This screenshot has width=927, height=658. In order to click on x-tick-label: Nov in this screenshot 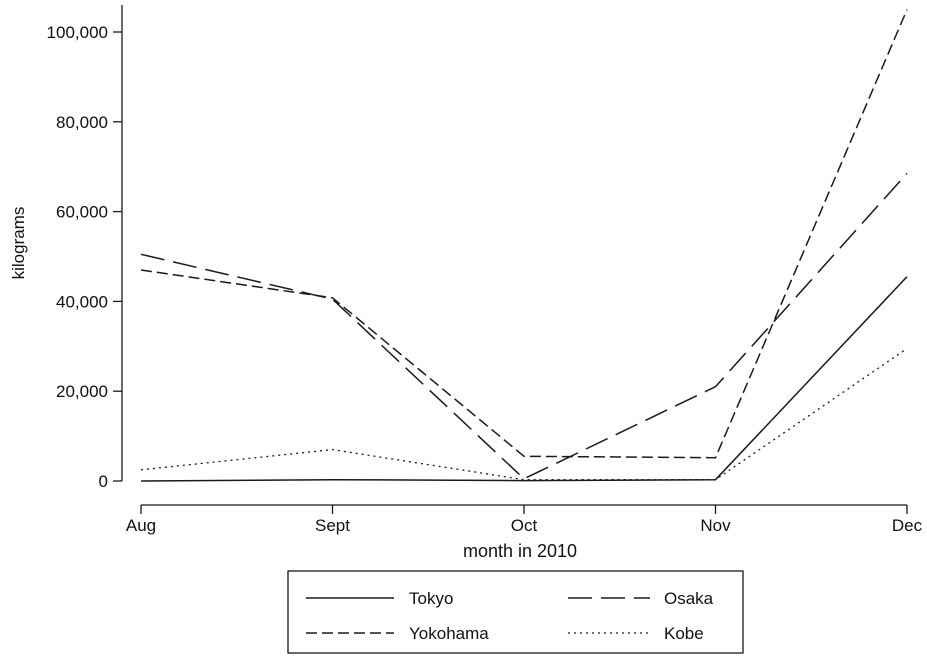, I will do `click(715, 525)`.